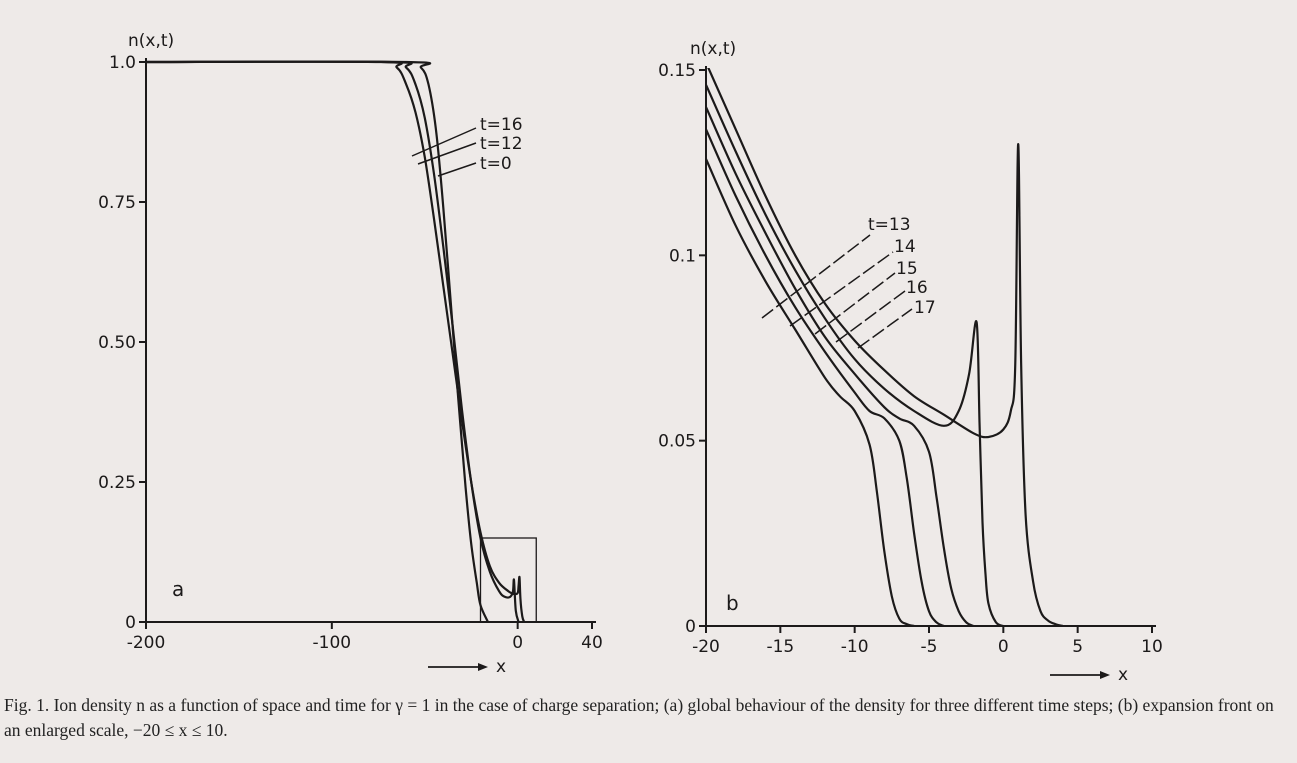  I want to click on panel-b-xtick-label: -5, so click(929, 647).